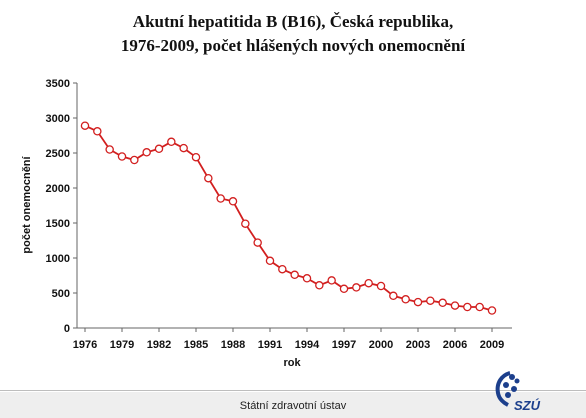  I want to click on footer-bar, so click(293, 405).